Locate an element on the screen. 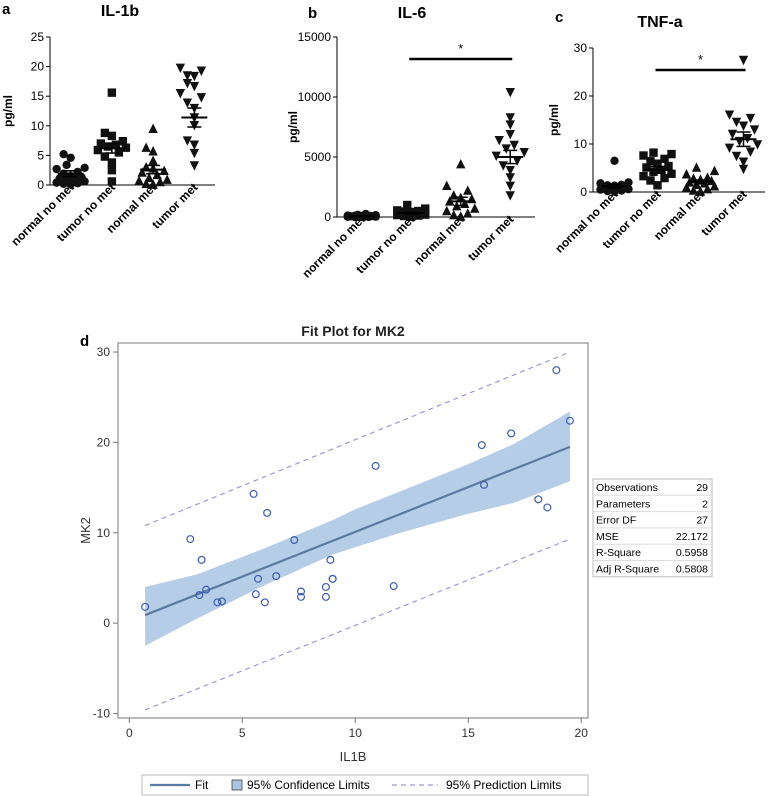  legend-prediction-label: 95% Prediction Limits is located at coordinates (503, 785).